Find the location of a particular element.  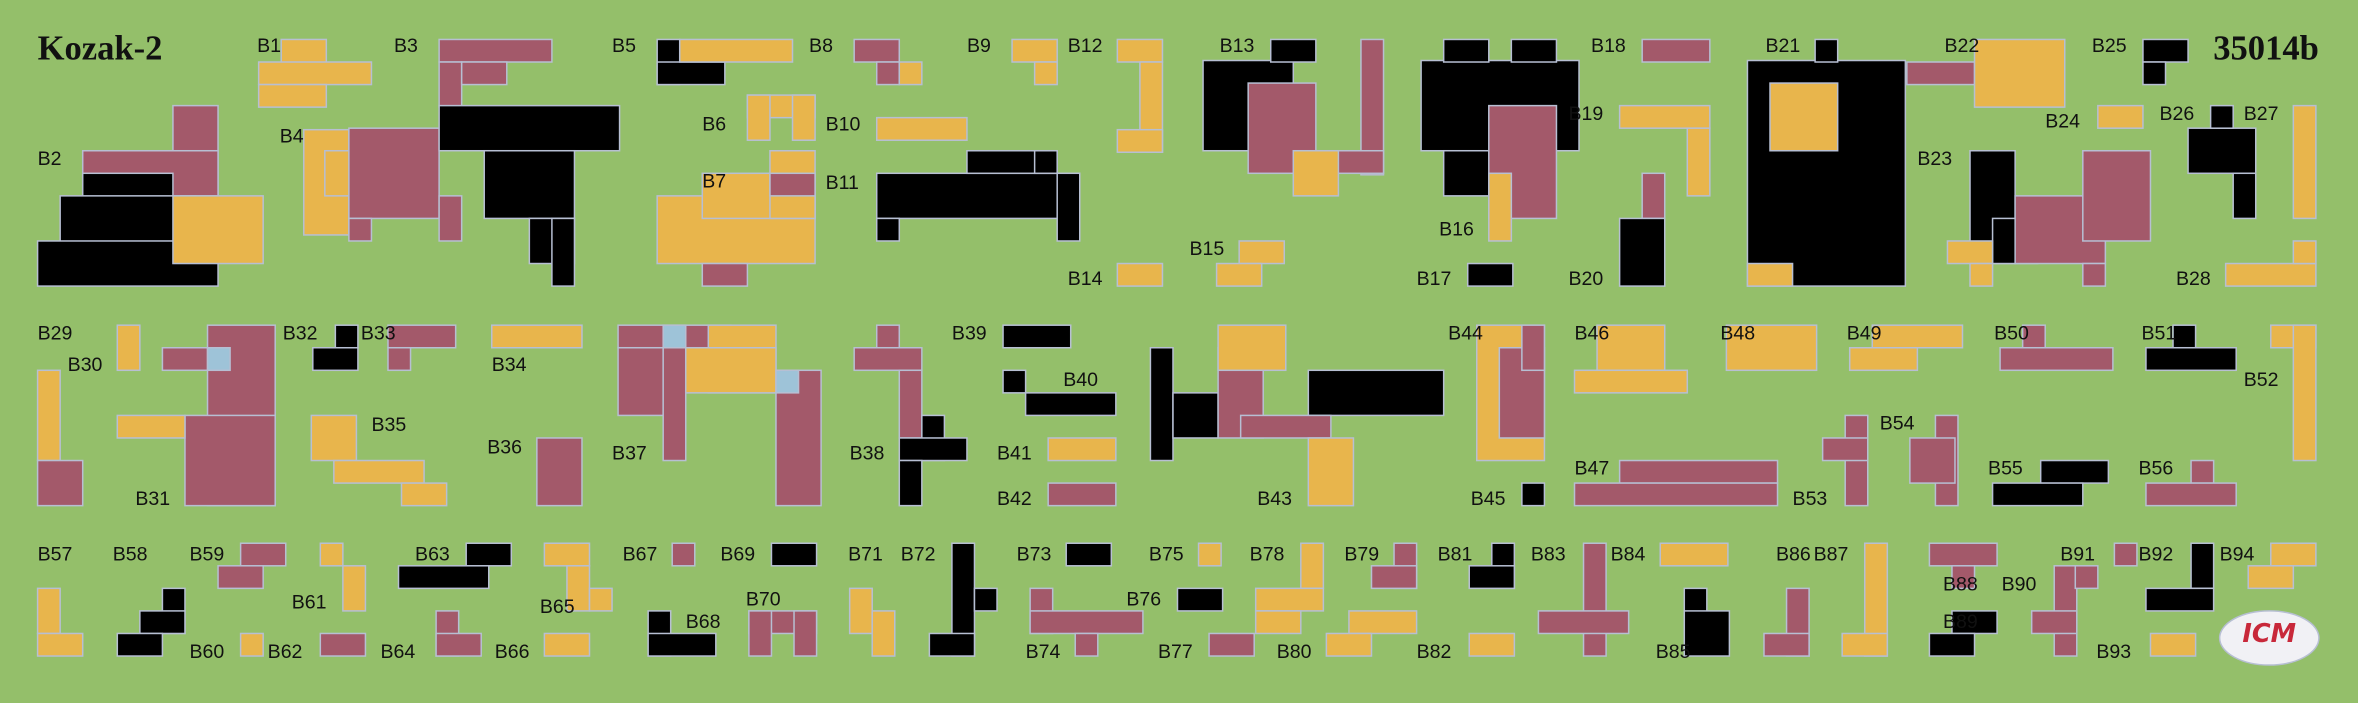

part-label: B28 is located at coordinates (2193, 279).